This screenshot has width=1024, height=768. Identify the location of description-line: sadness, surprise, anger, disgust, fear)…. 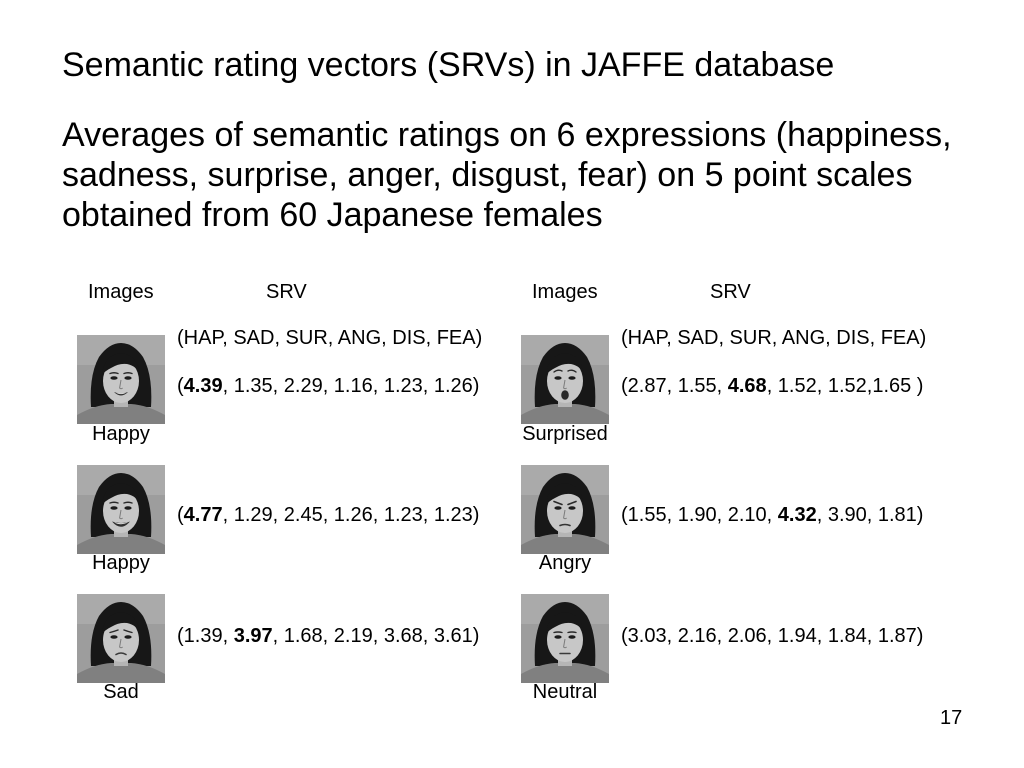
(487, 175).